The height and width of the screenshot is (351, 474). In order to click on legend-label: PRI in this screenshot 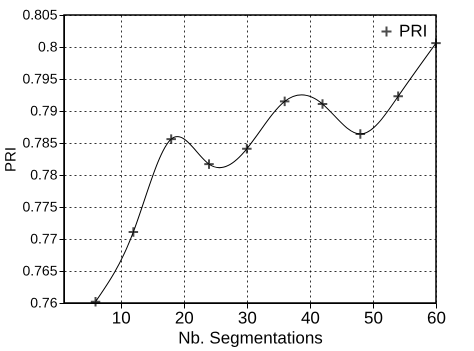, I will do `click(413, 31)`.